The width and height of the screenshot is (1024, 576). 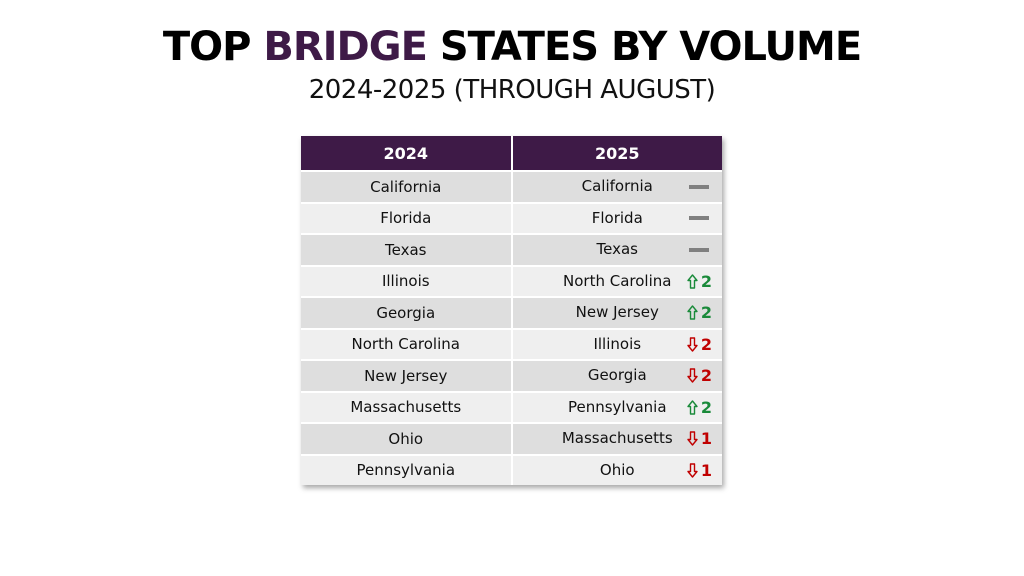 I want to click on state-2025-wrap: Illinois 2, so click(x=618, y=345).